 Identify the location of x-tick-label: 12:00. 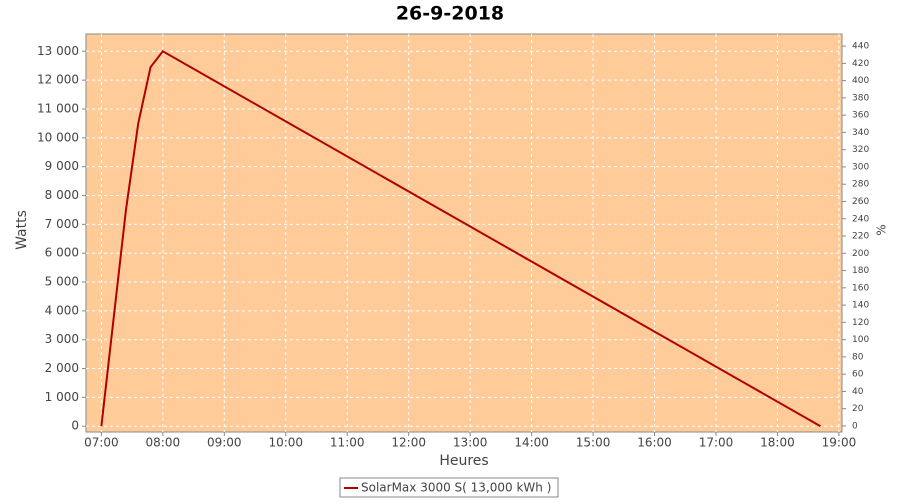
(408, 443).